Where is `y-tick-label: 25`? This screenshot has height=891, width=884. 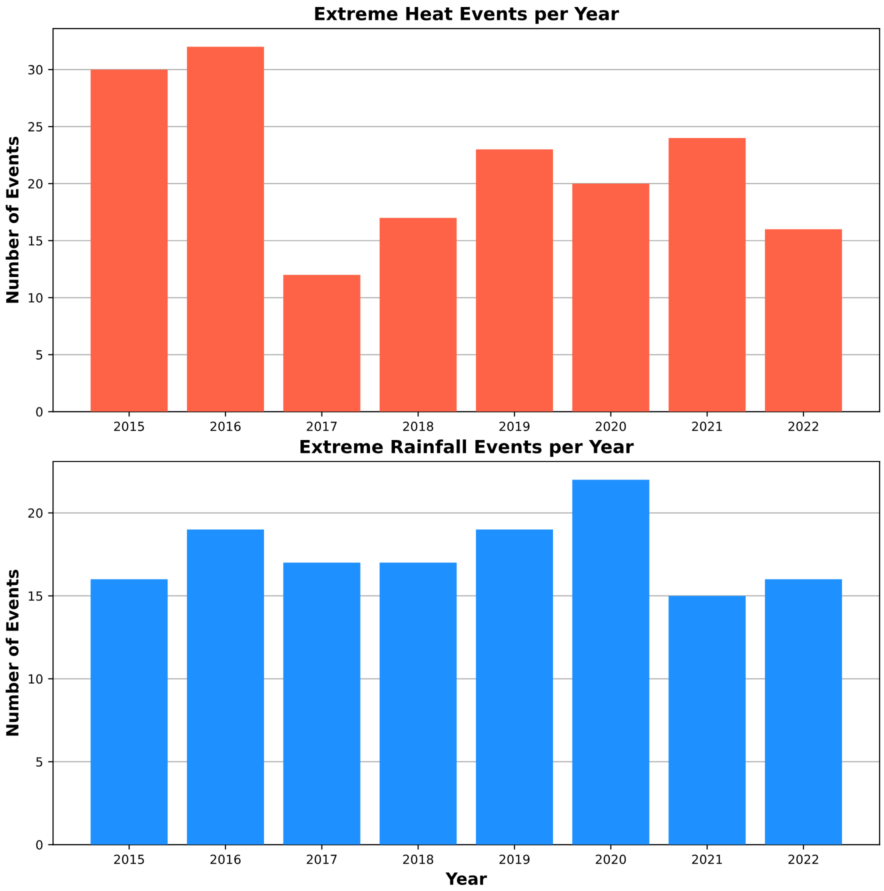 y-tick-label: 25 is located at coordinates (35, 127).